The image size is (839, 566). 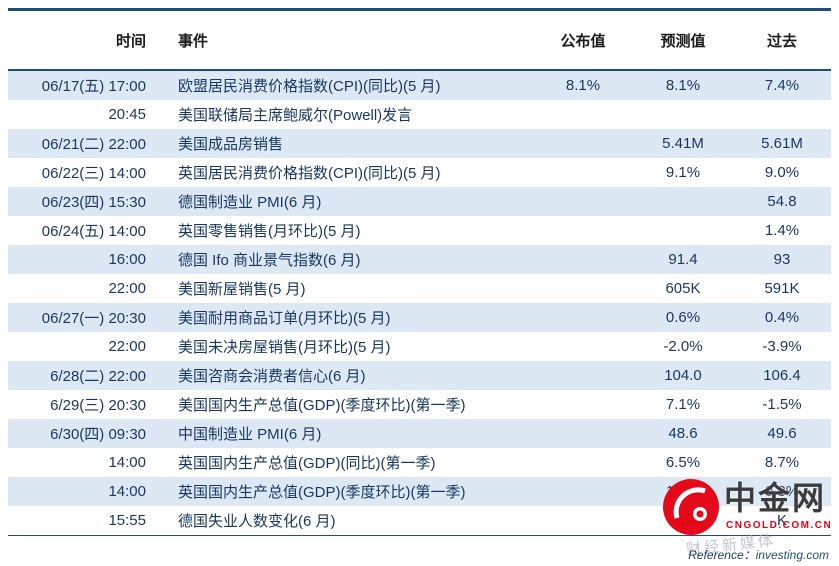 I want to click on cell-forecast: -15, so click(x=683, y=520).